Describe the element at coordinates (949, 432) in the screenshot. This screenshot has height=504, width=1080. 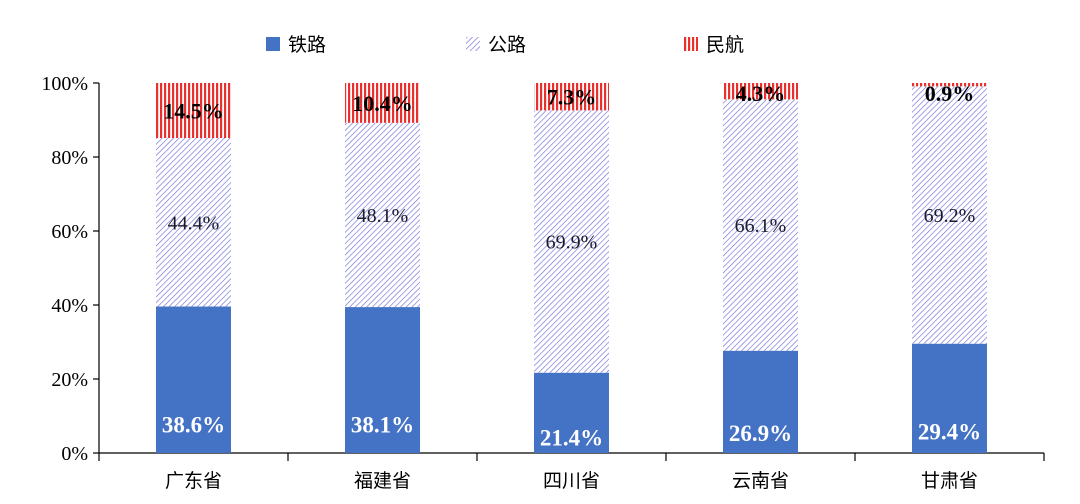
I see `data-label-rail: 29.4%` at that location.